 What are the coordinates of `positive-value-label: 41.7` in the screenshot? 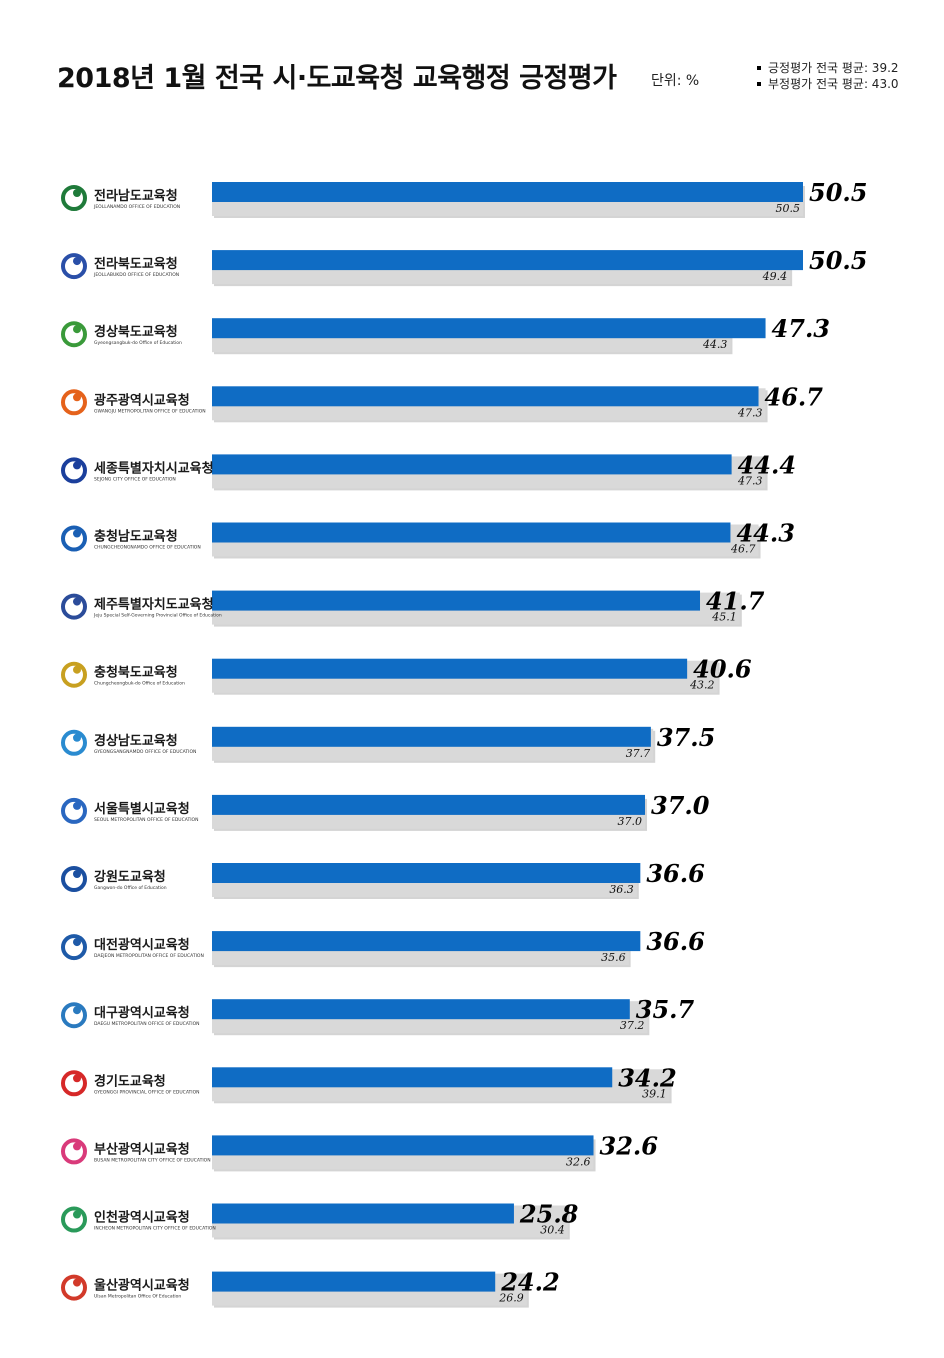 It's located at (735, 601).